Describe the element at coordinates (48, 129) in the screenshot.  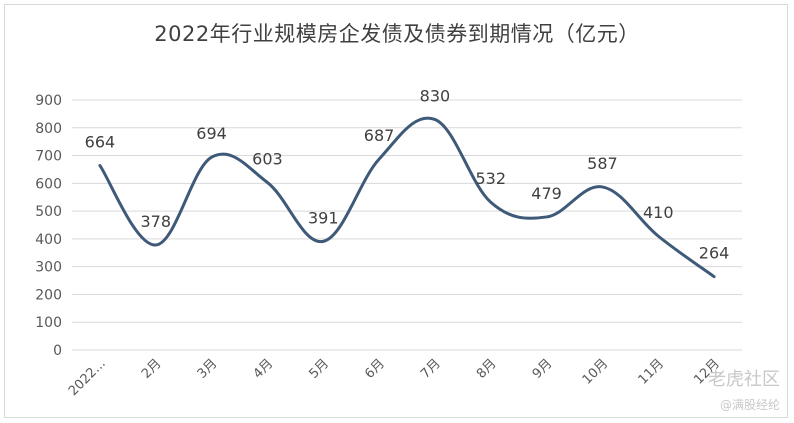
I see `y-tick-label: 800` at that location.